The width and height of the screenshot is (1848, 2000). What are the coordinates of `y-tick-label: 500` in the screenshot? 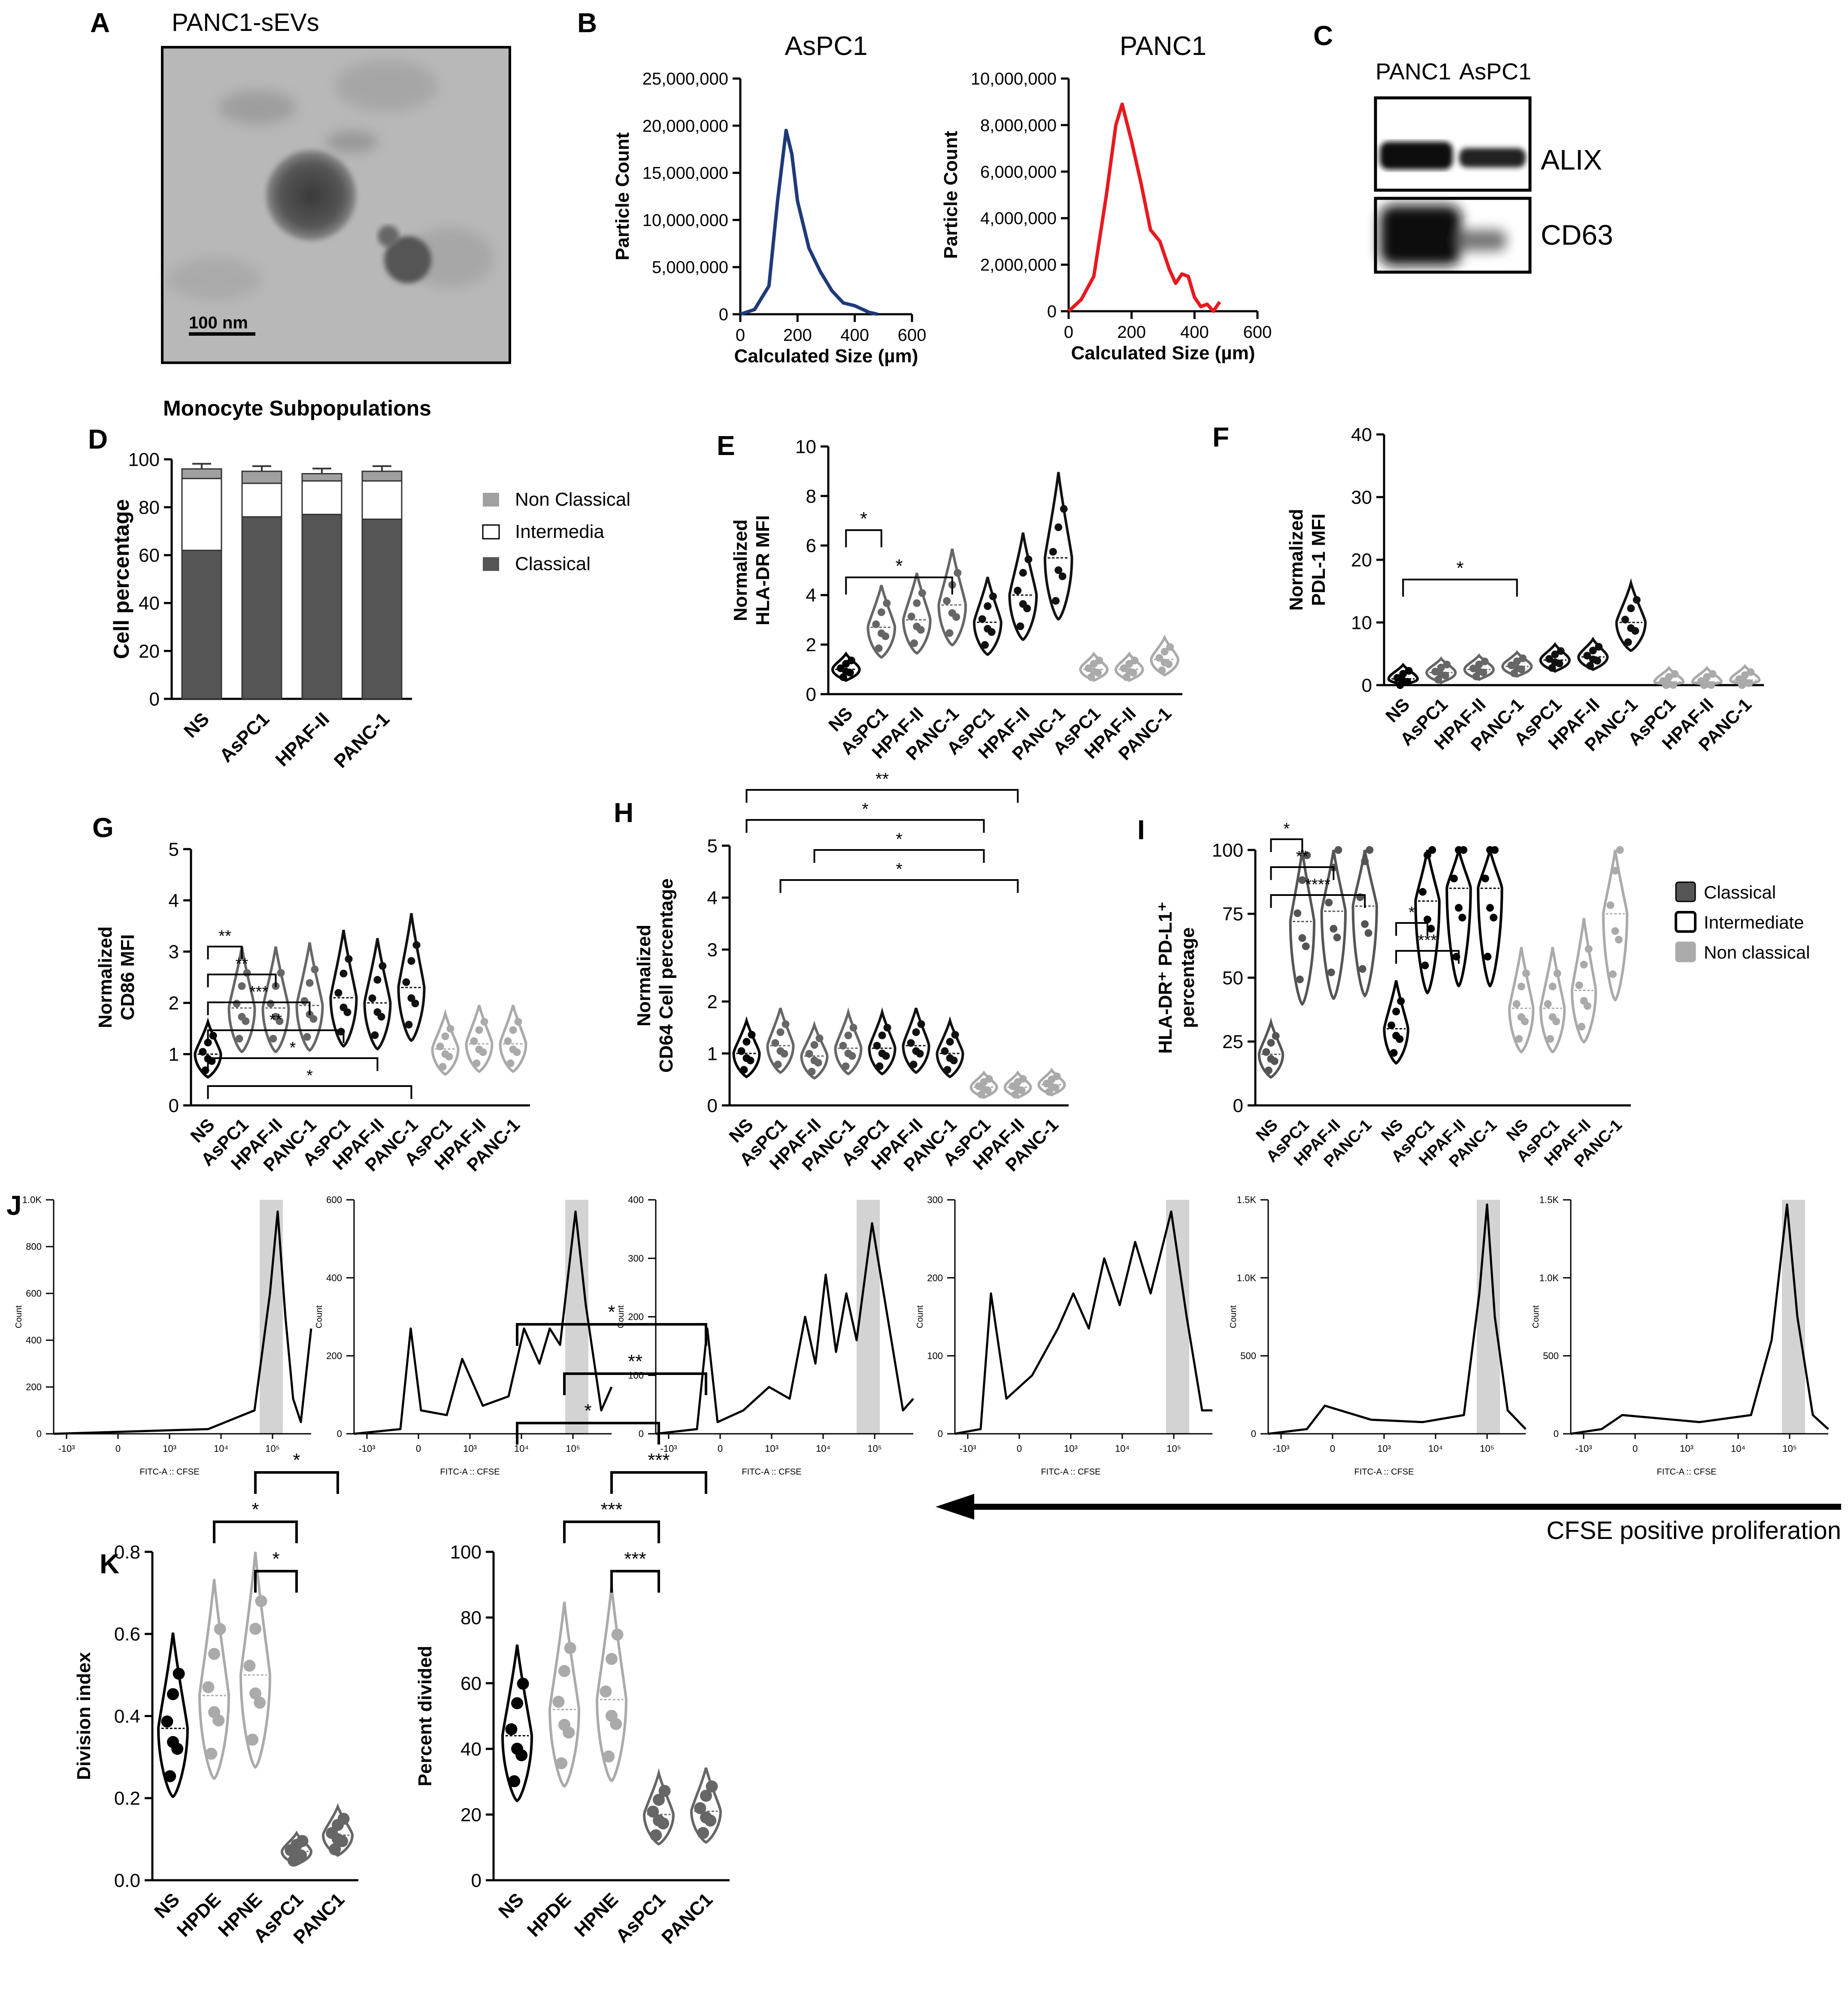 It's located at (1551, 1356).